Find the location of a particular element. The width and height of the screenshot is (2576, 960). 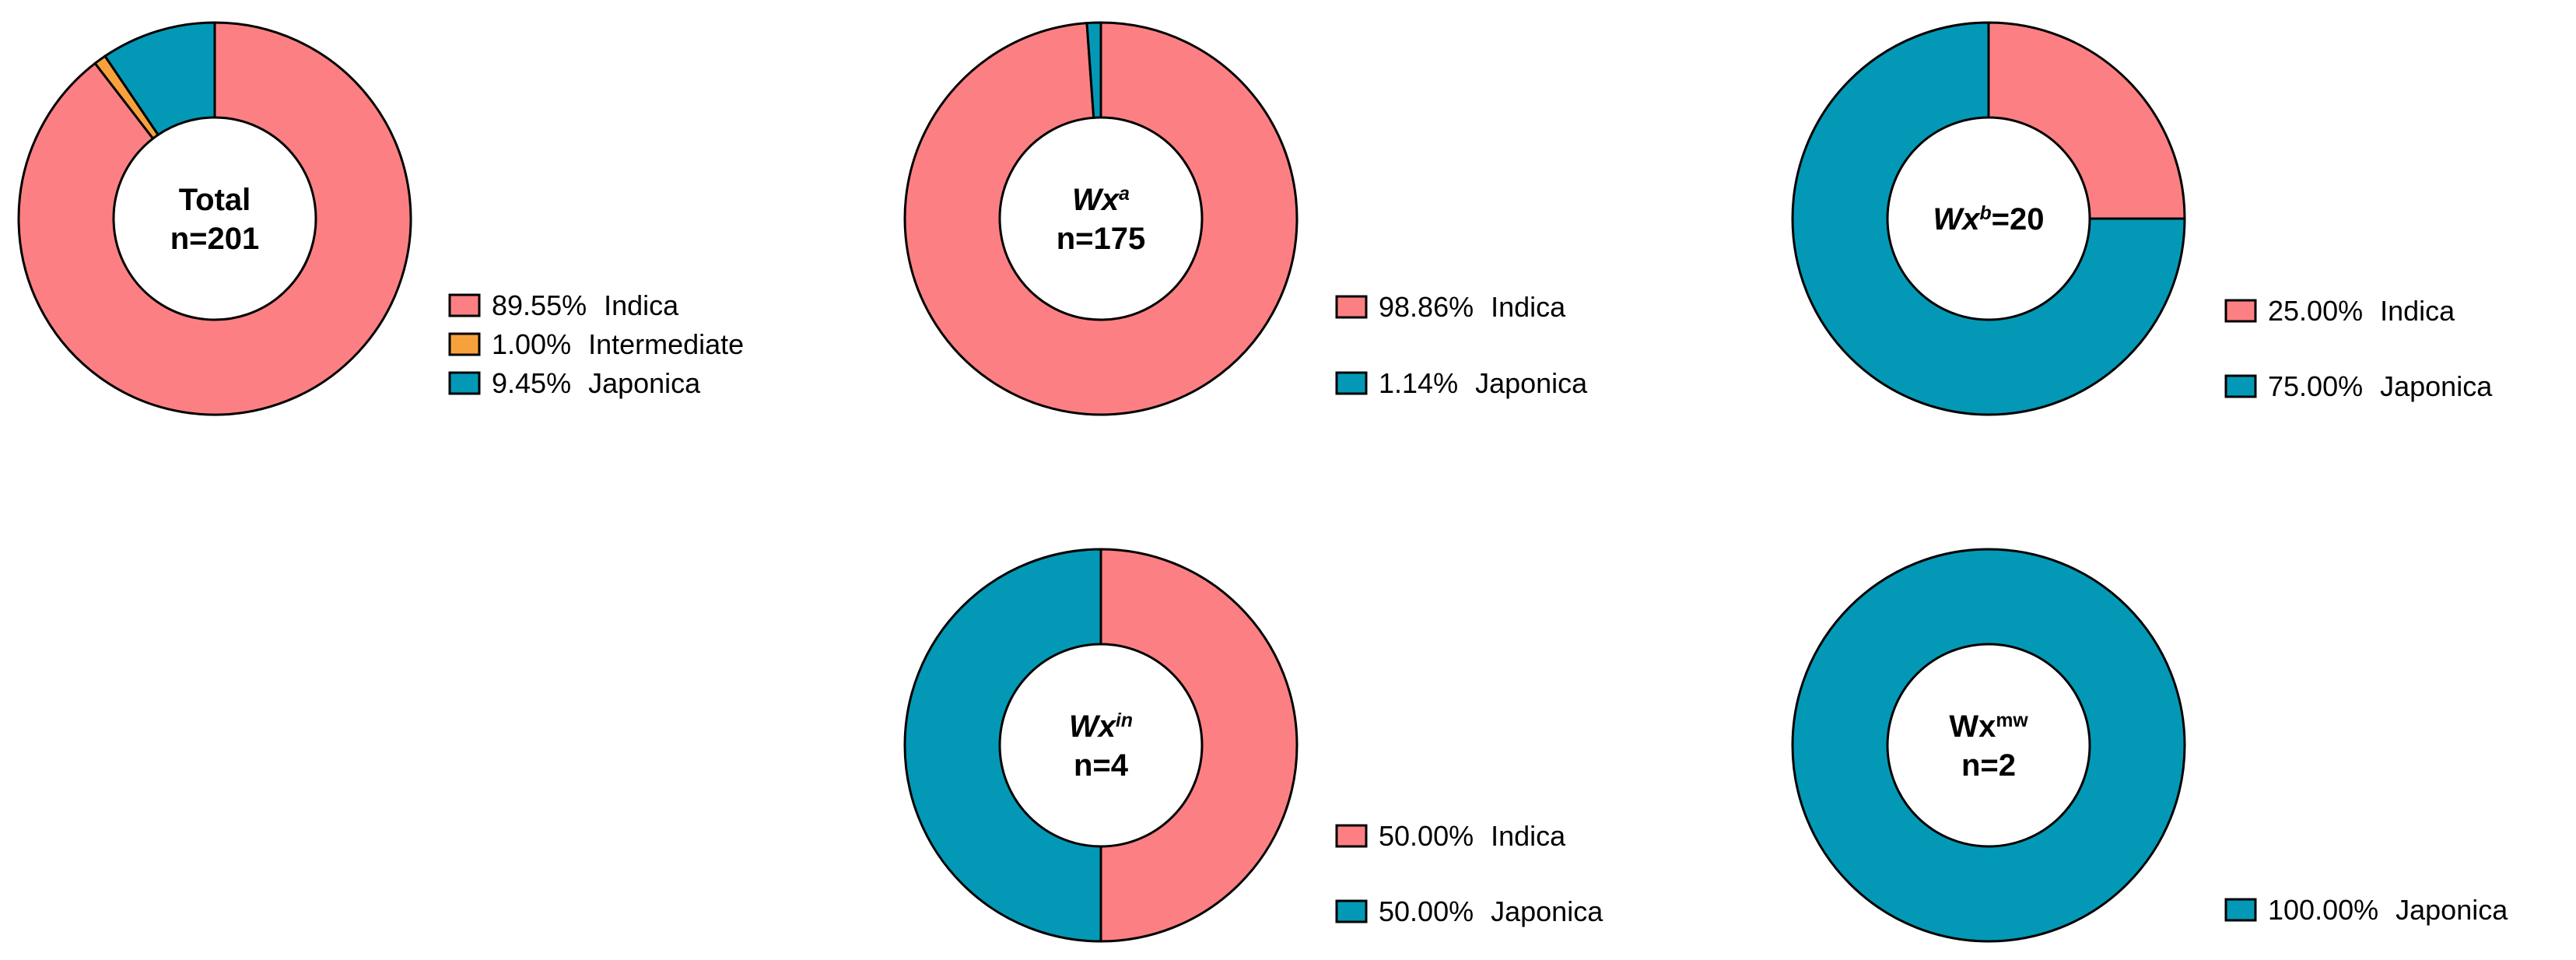

legend-percent: 100.00% is located at coordinates (2323, 910).